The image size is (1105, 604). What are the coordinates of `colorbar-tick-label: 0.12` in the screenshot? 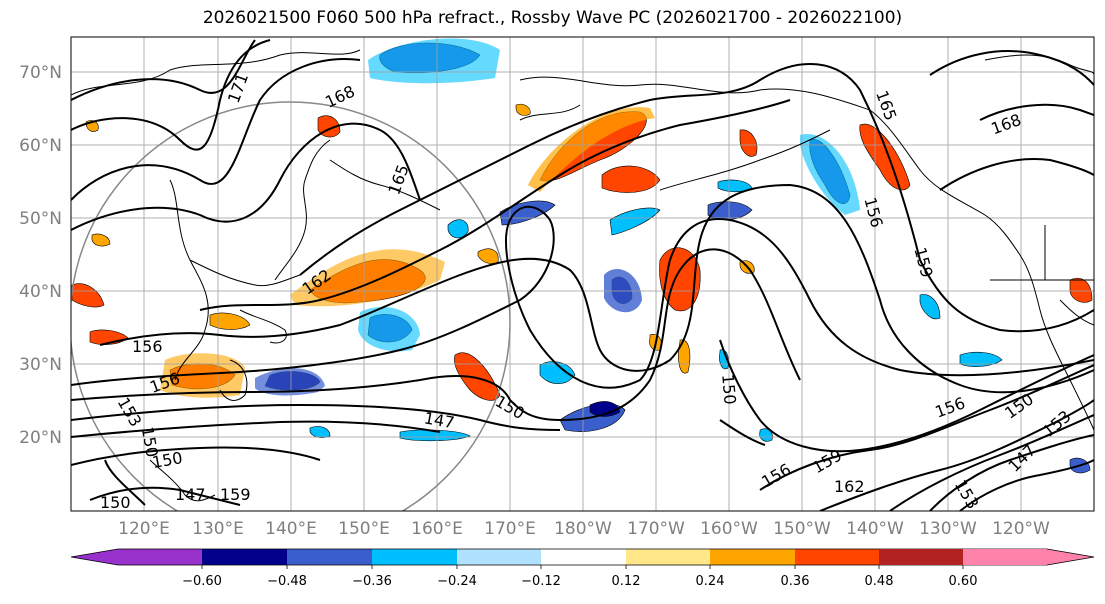 It's located at (626, 581).